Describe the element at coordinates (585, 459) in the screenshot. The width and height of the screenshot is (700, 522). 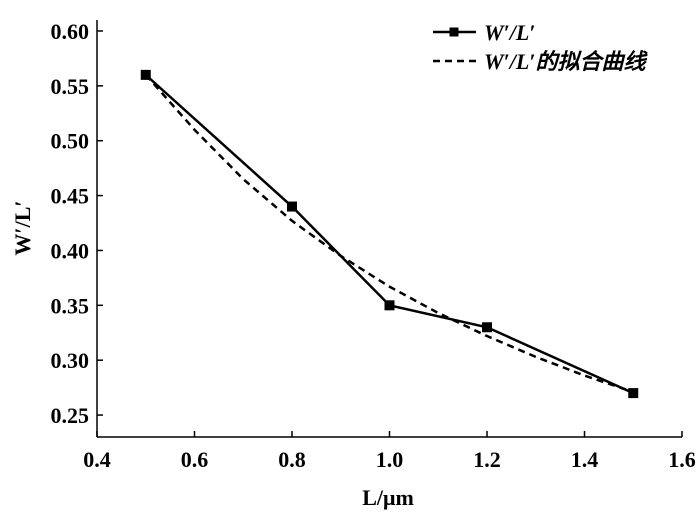
I see `x-tick-label: 1.4` at that location.